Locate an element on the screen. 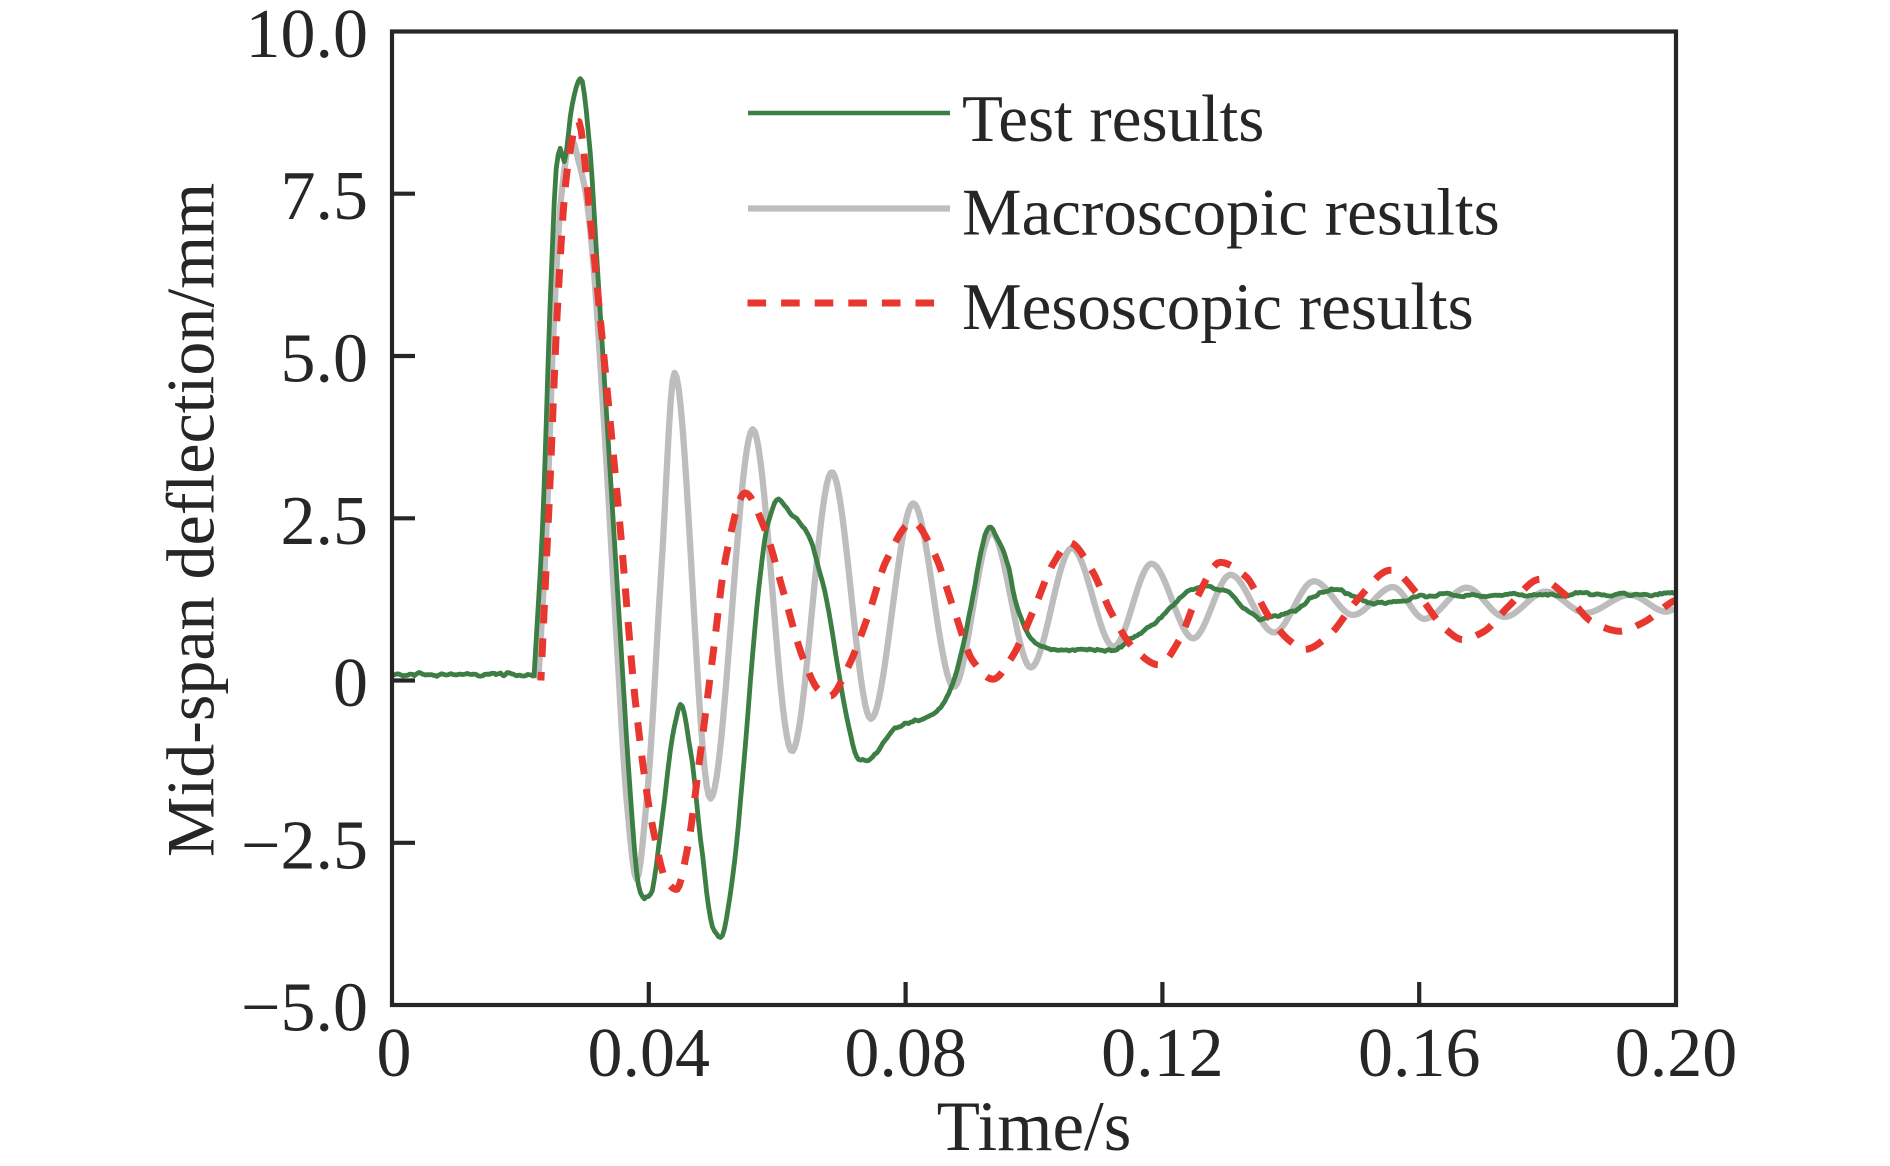 This screenshot has width=1890, height=1166. svg-text: 0.04 is located at coordinates (649, 1053).